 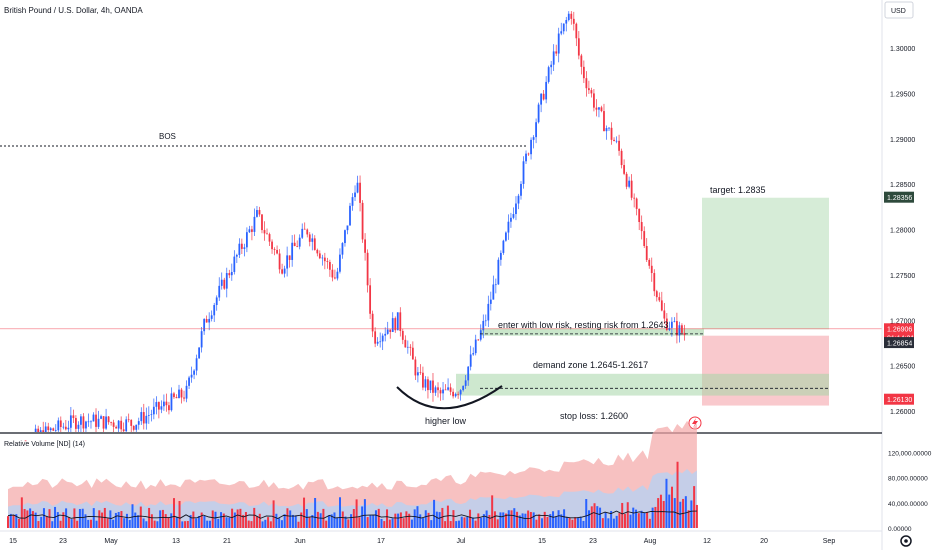 What do you see at coordinates (167, 136) in the screenshot?
I see `bos-label: BOS` at bounding box center [167, 136].